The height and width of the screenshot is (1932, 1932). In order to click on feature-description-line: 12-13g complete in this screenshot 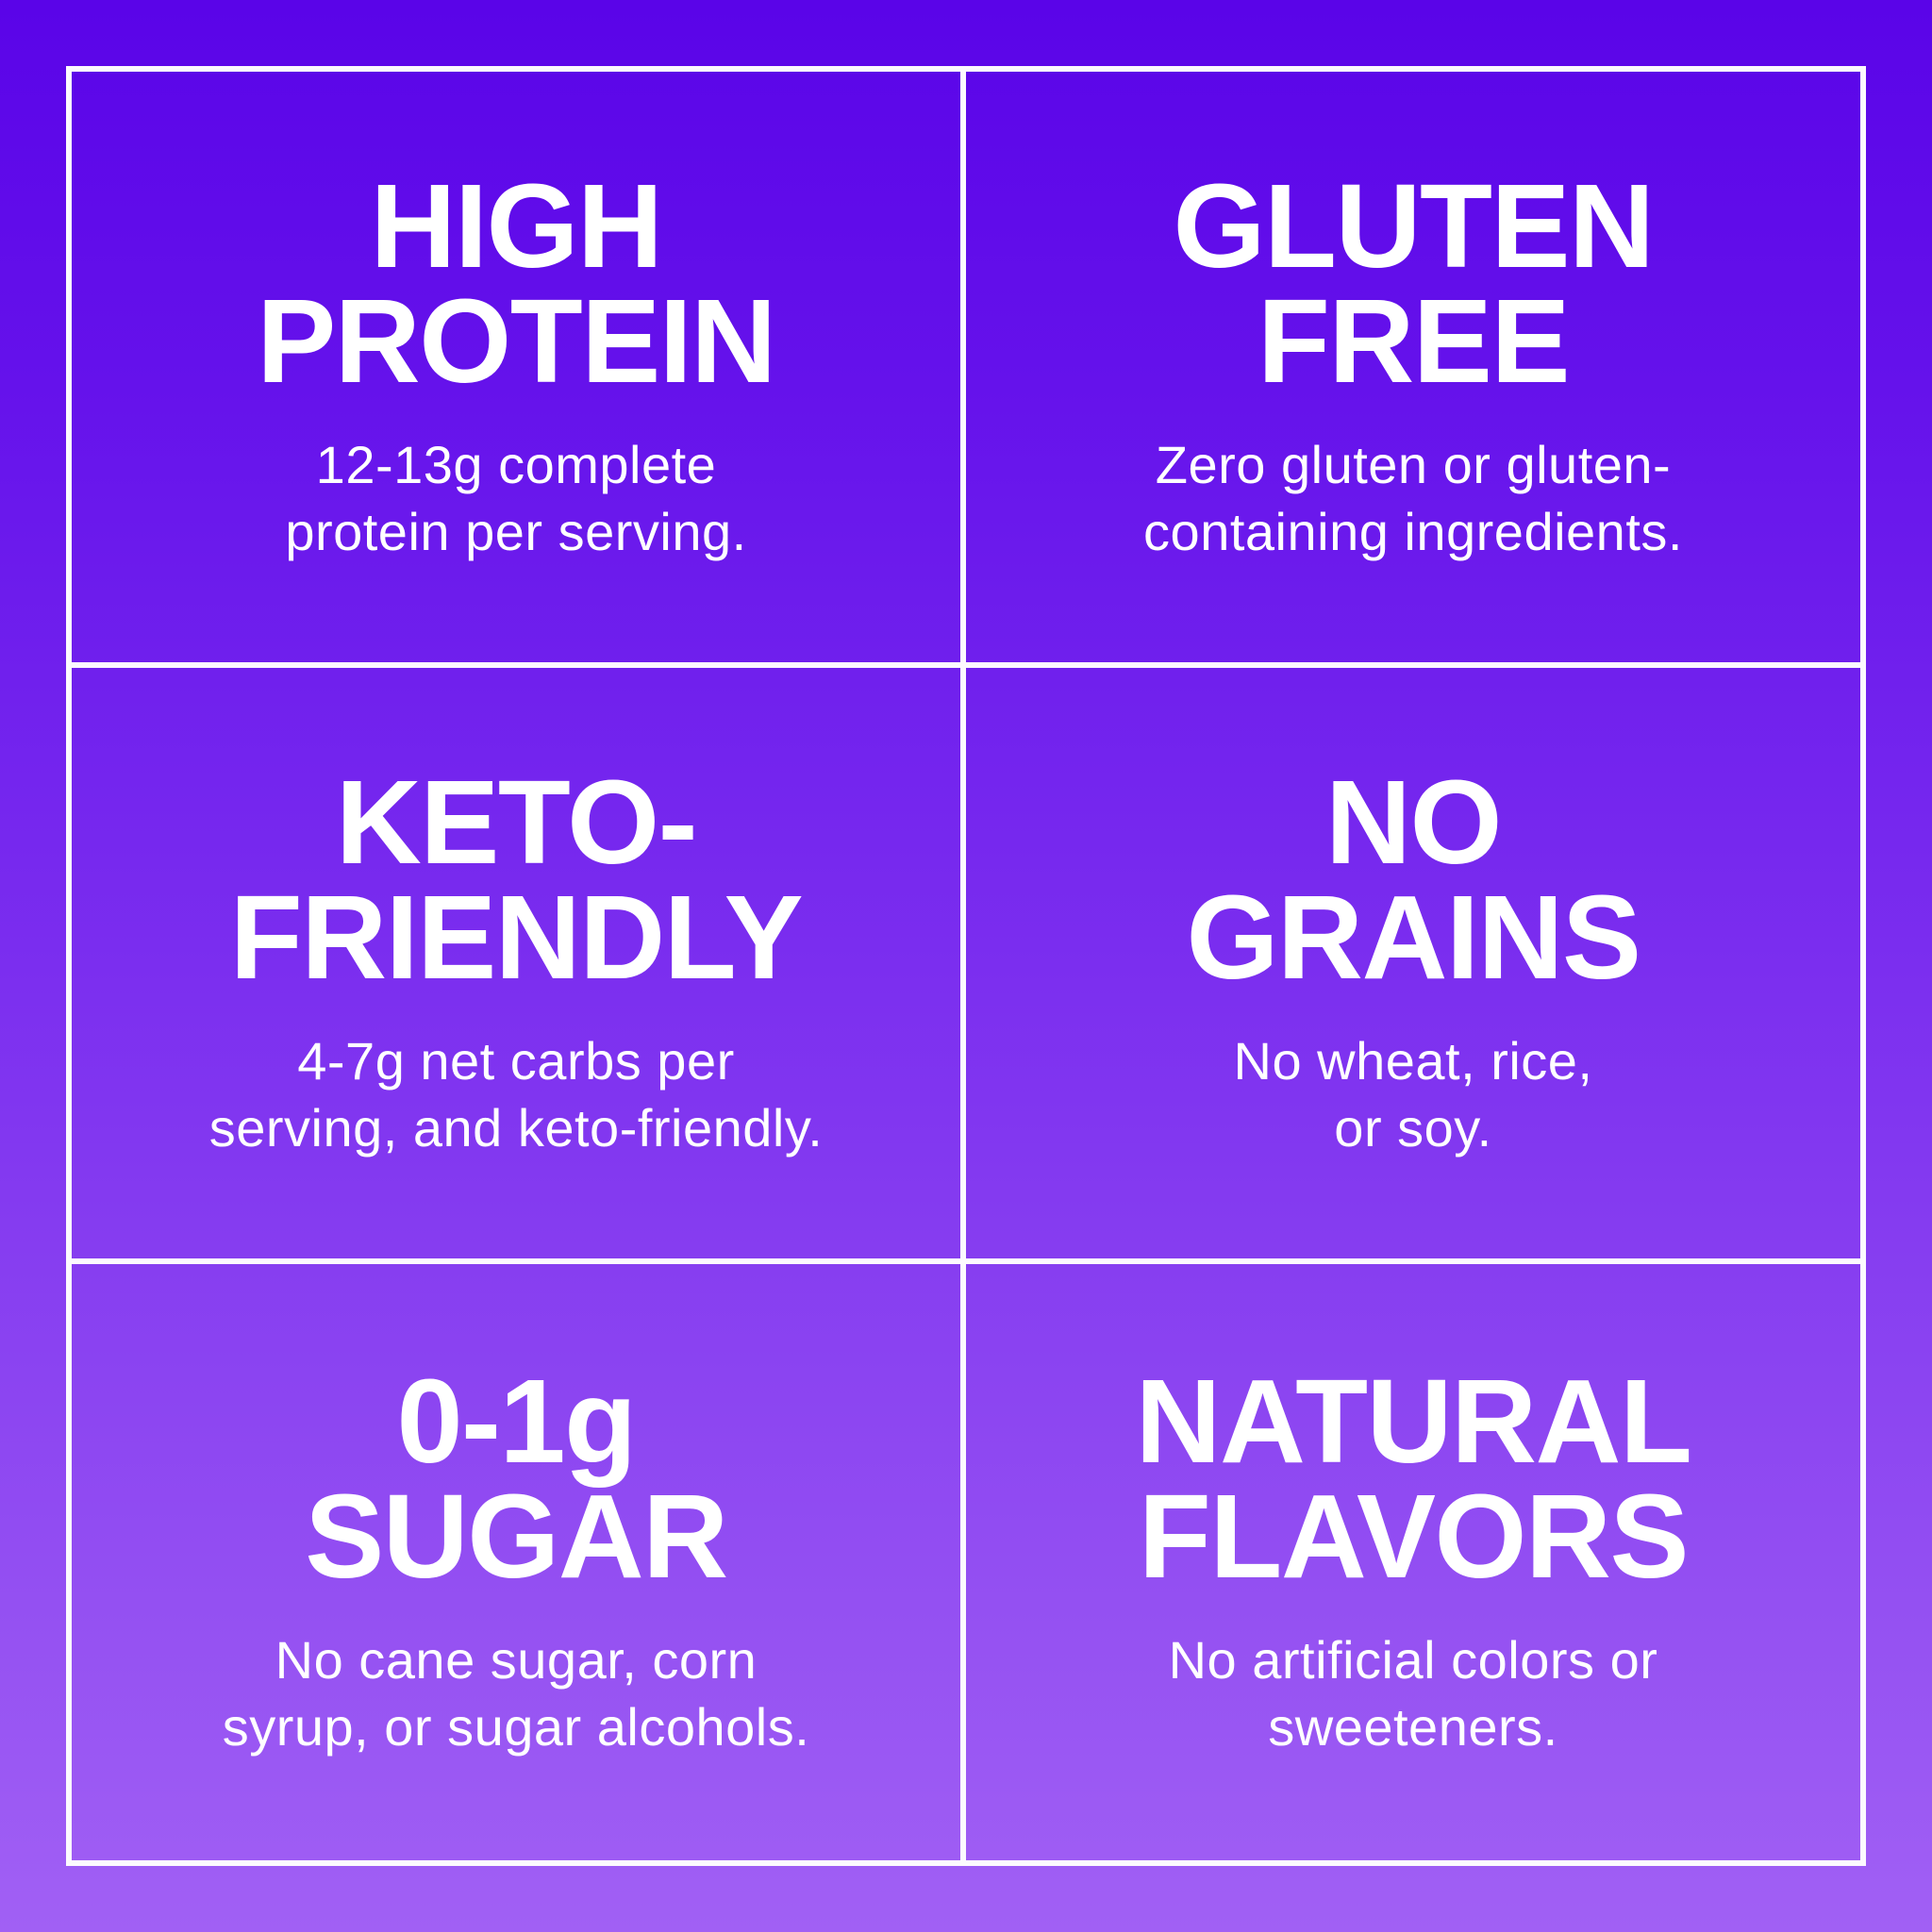, I will do `click(516, 464)`.